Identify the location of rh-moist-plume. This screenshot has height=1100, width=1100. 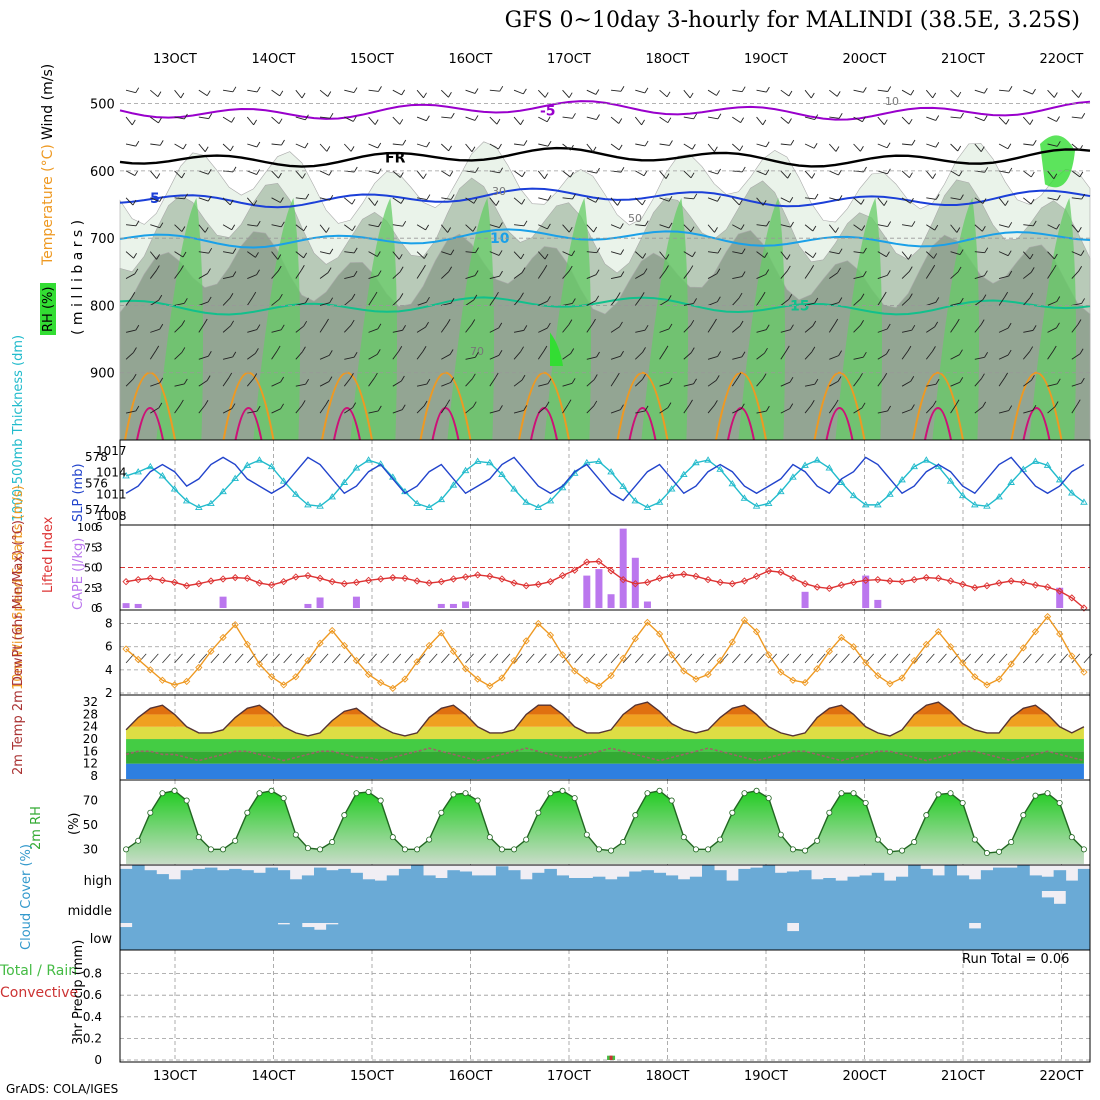
(471, 318).